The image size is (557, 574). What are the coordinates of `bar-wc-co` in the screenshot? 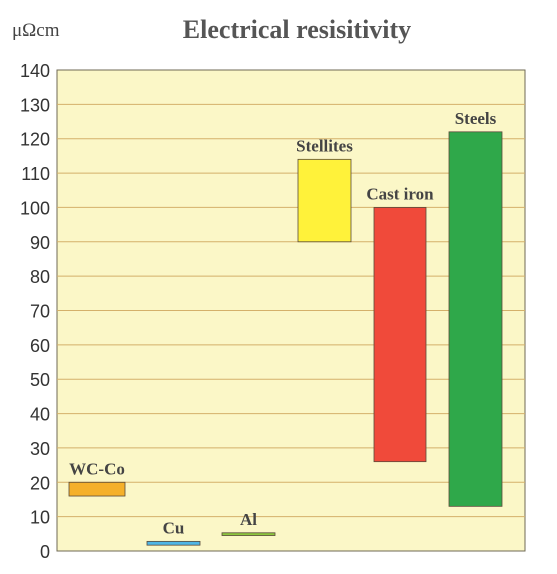 It's located at (97, 489).